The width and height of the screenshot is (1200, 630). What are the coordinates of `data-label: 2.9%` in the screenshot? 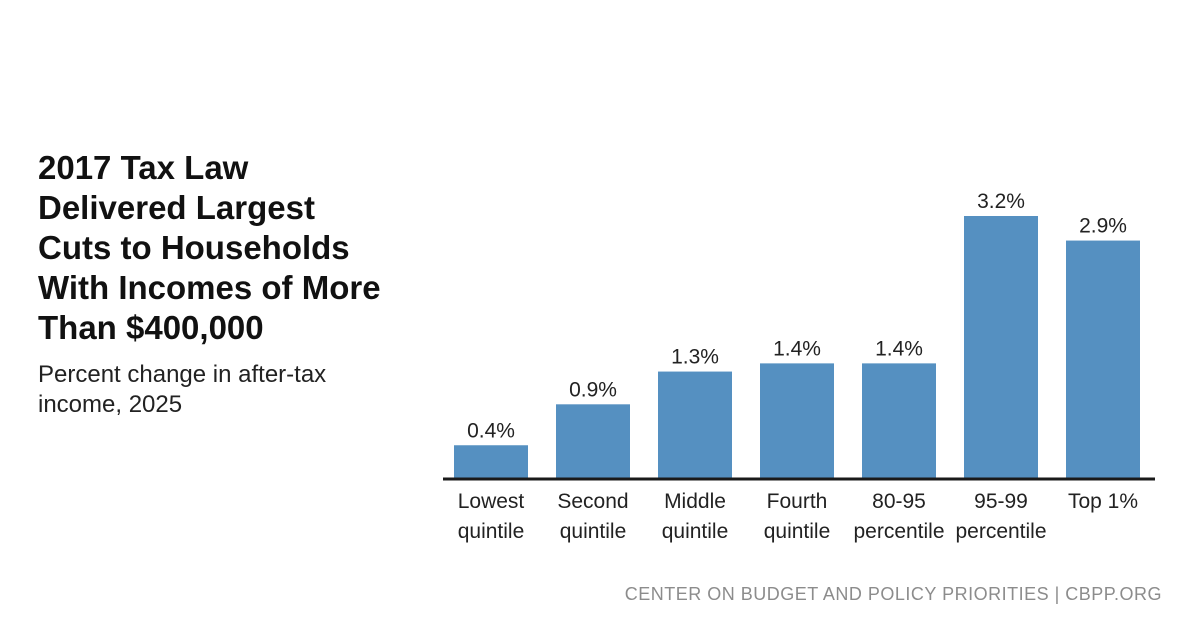 It's located at (1103, 226).